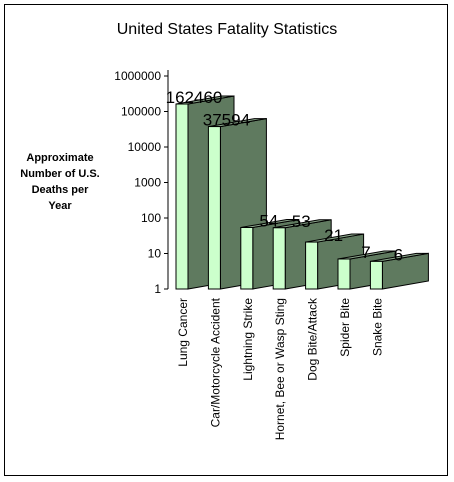 The image size is (454, 482). Describe the element at coordinates (377, 327) in the screenshot. I see `category-label: Snake Bite` at that location.